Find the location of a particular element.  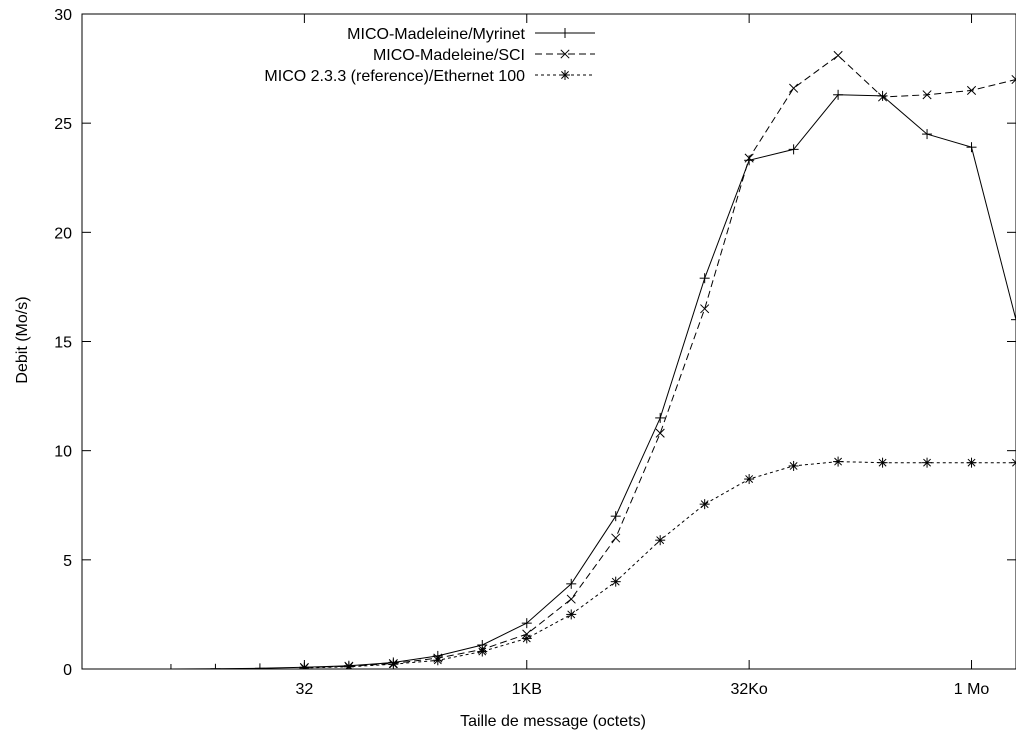

y-tick-label: 5 is located at coordinates (67, 561).